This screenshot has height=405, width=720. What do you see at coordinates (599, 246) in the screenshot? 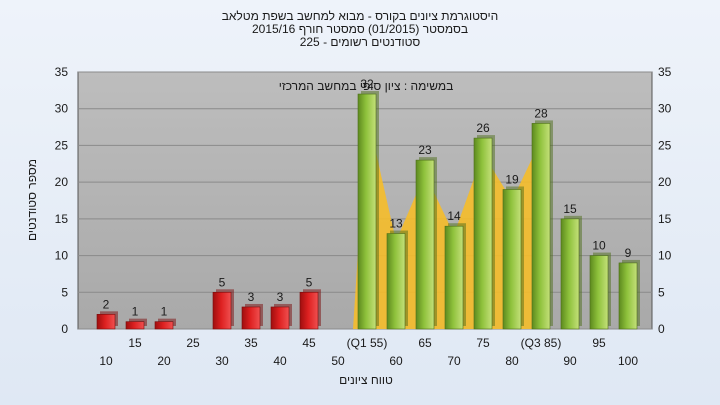
I see `data-label: 10` at bounding box center [599, 246].